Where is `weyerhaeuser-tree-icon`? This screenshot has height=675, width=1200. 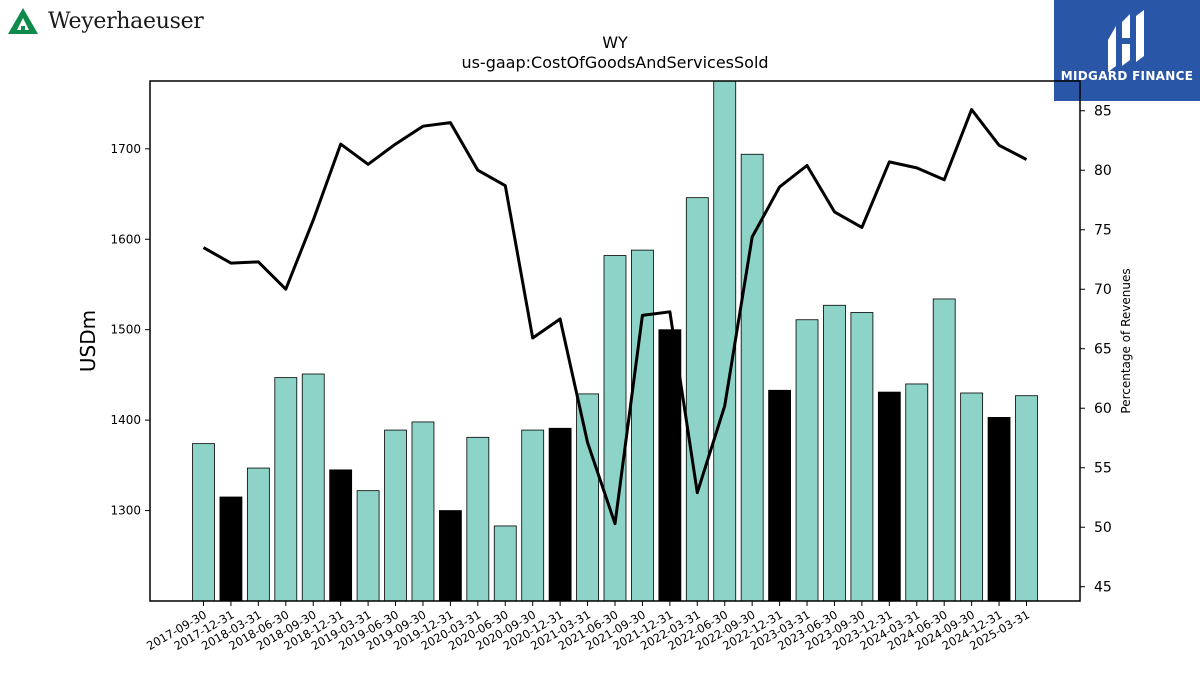 weyerhaeuser-tree-icon is located at coordinates (23, 21).